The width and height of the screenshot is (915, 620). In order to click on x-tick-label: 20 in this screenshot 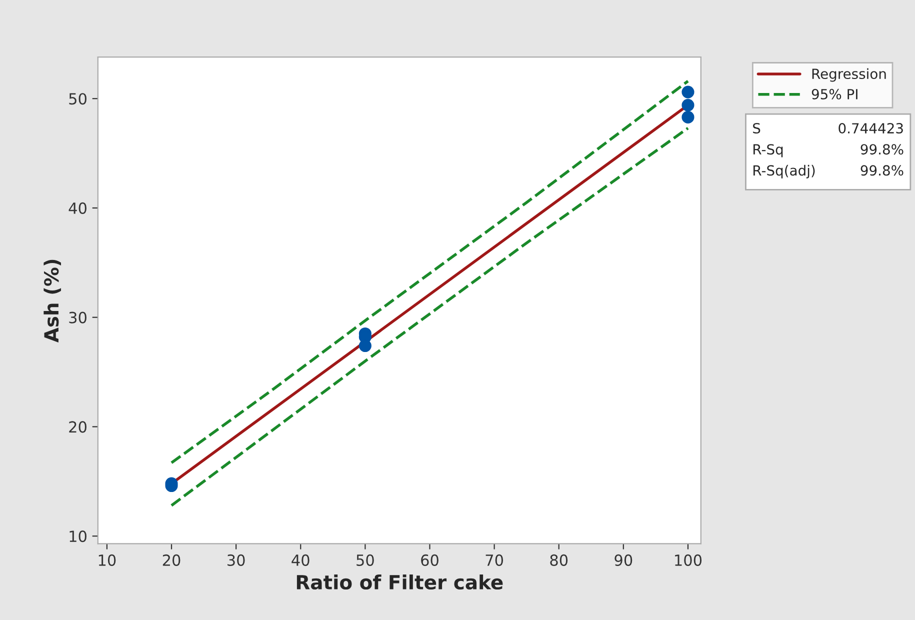, I will do `click(171, 560)`.